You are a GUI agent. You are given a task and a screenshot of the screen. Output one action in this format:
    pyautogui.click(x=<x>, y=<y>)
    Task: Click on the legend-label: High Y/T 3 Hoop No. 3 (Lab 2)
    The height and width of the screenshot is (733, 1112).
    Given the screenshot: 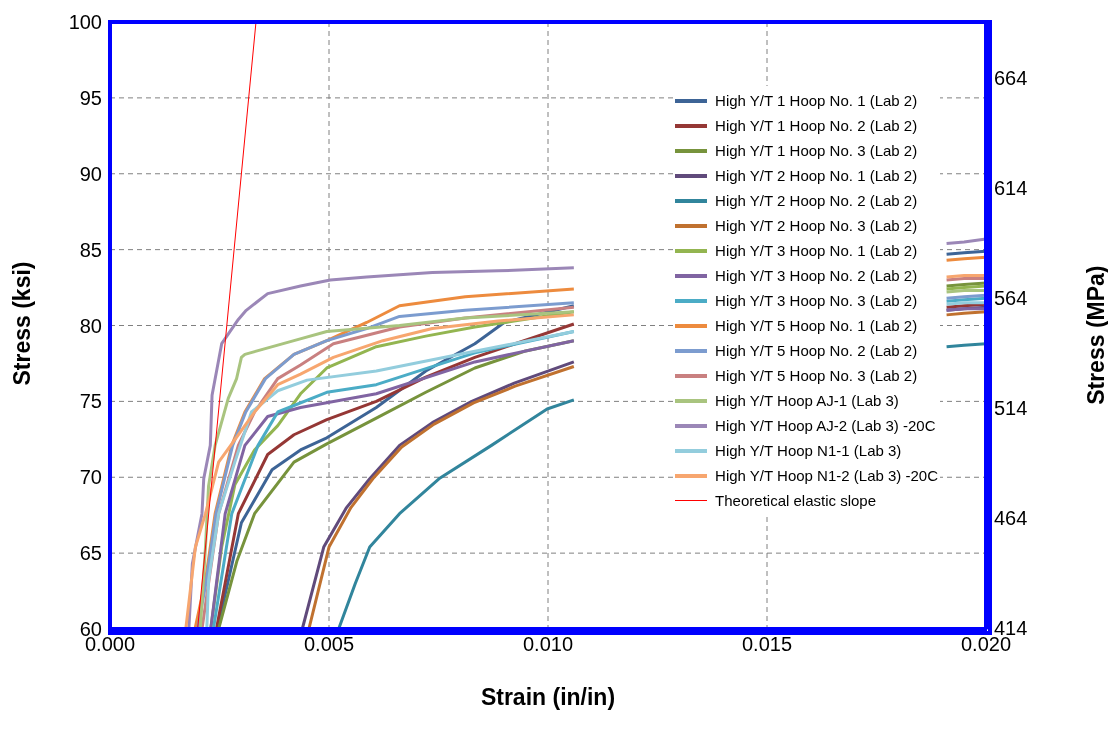 What is the action you would take?
    pyautogui.click(x=816, y=301)
    